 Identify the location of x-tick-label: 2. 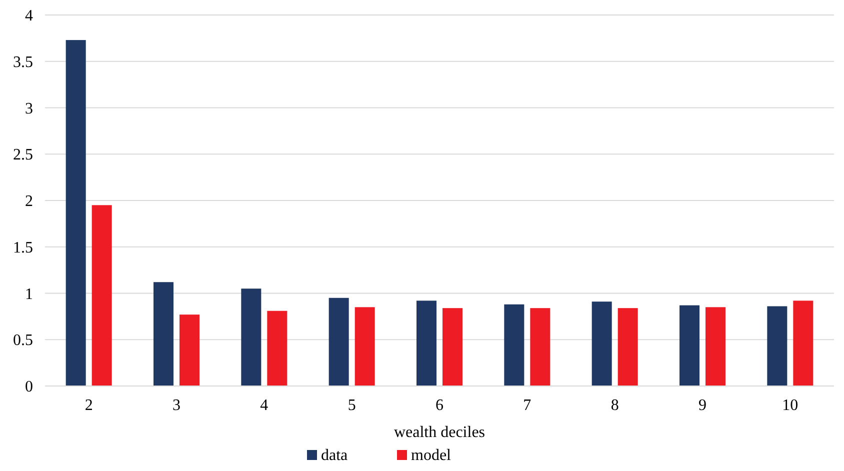
(88, 405).